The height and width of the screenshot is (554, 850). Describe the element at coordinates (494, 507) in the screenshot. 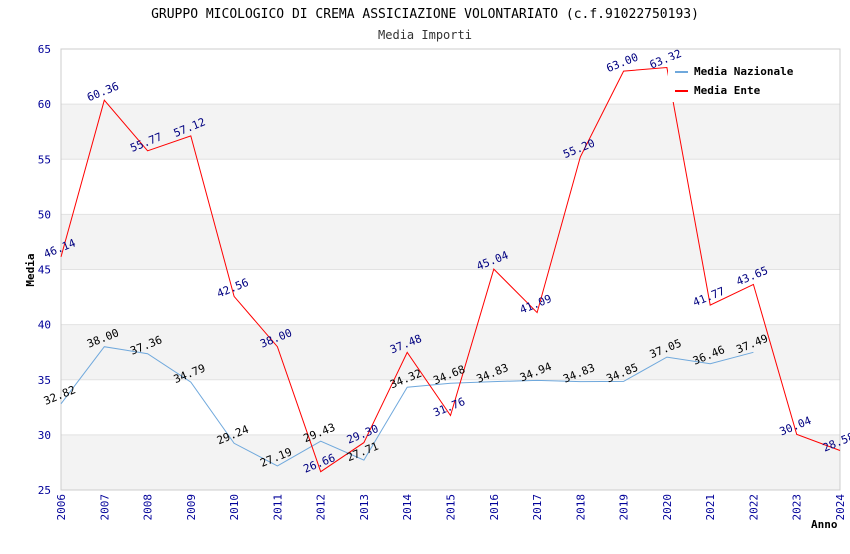

I see `x-tick-label: 2016` at that location.